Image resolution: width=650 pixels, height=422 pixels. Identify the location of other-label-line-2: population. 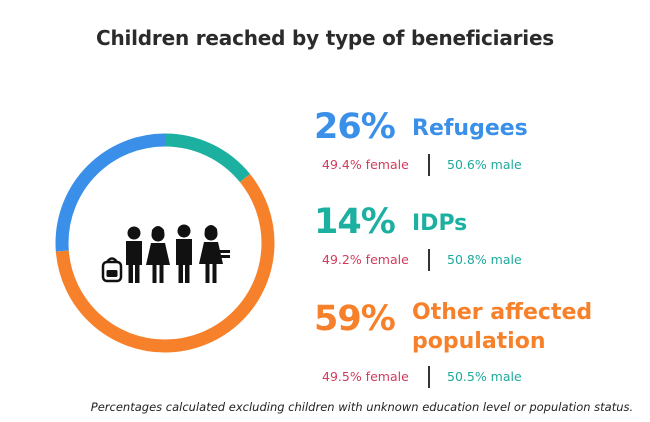
(479, 341).